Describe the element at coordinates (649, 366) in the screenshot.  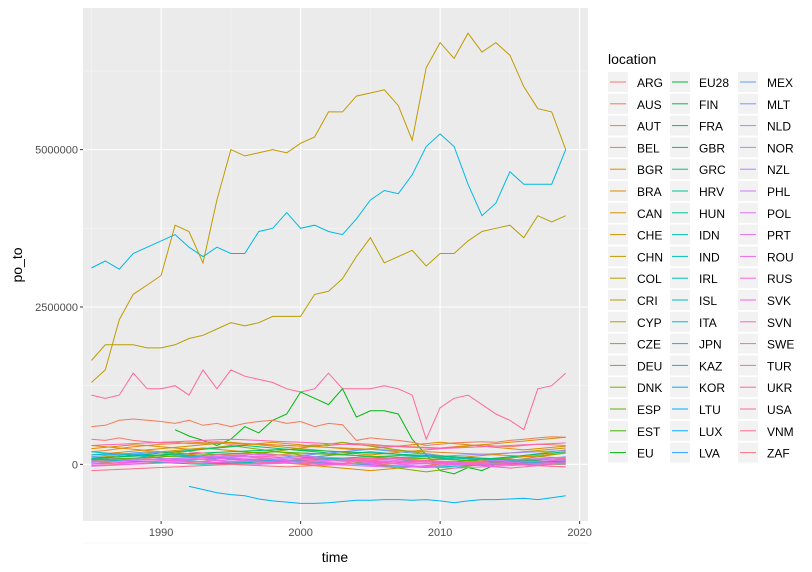
I see `legend-label-deu: DEU` at that location.